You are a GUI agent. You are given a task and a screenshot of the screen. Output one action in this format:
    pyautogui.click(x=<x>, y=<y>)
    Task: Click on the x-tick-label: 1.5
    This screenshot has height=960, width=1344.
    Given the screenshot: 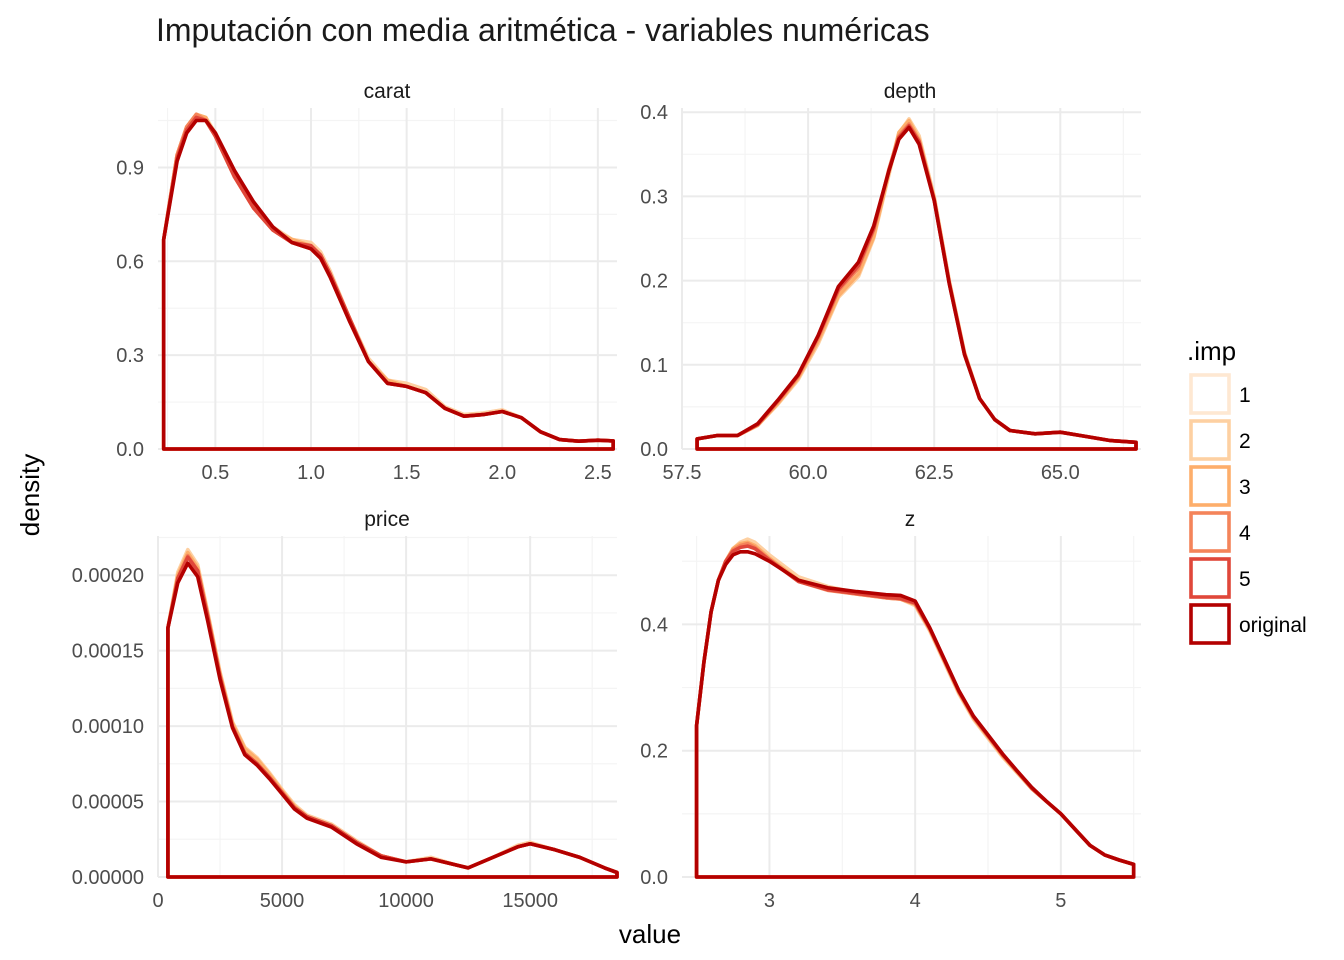 What is the action you would take?
    pyautogui.click(x=407, y=473)
    